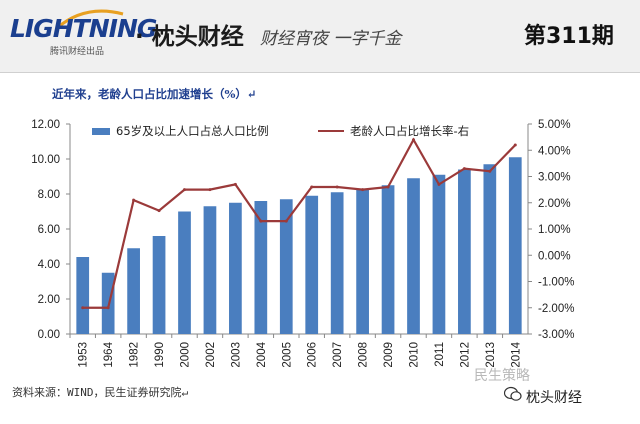 This screenshot has width=640, height=424. I want to click on wechat-icon, so click(513, 393).